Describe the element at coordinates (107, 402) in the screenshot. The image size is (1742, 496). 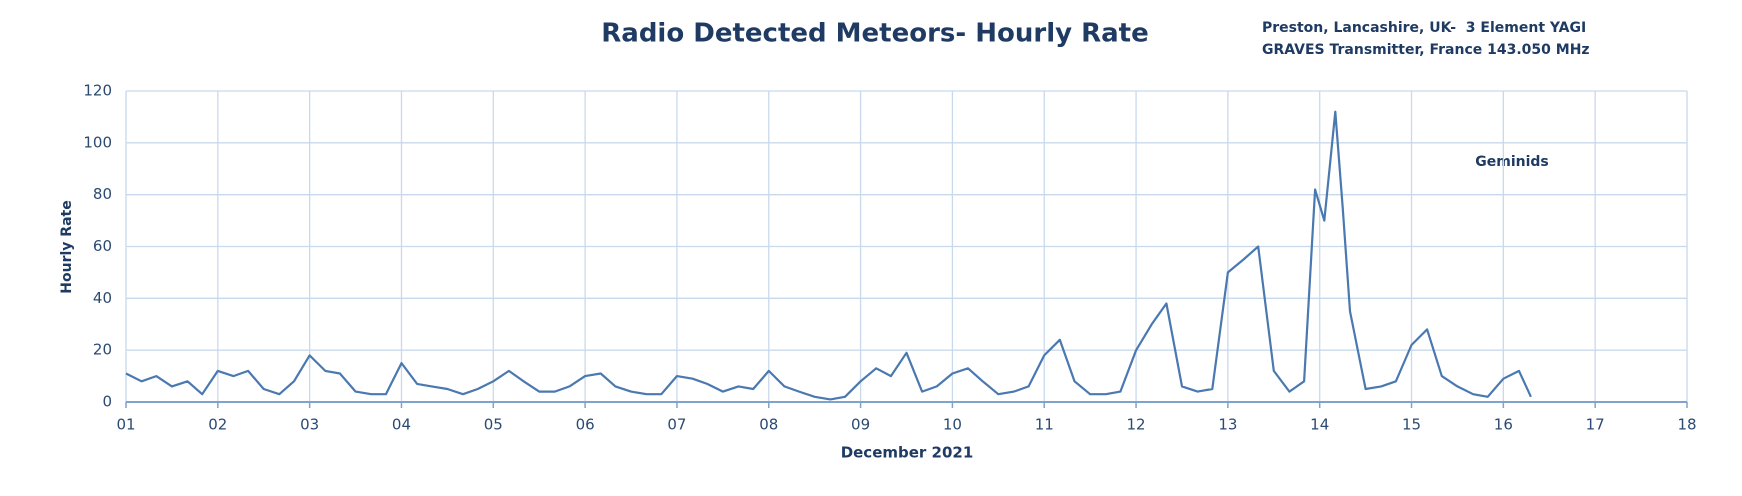
I see `y-tick-label: 0` at that location.